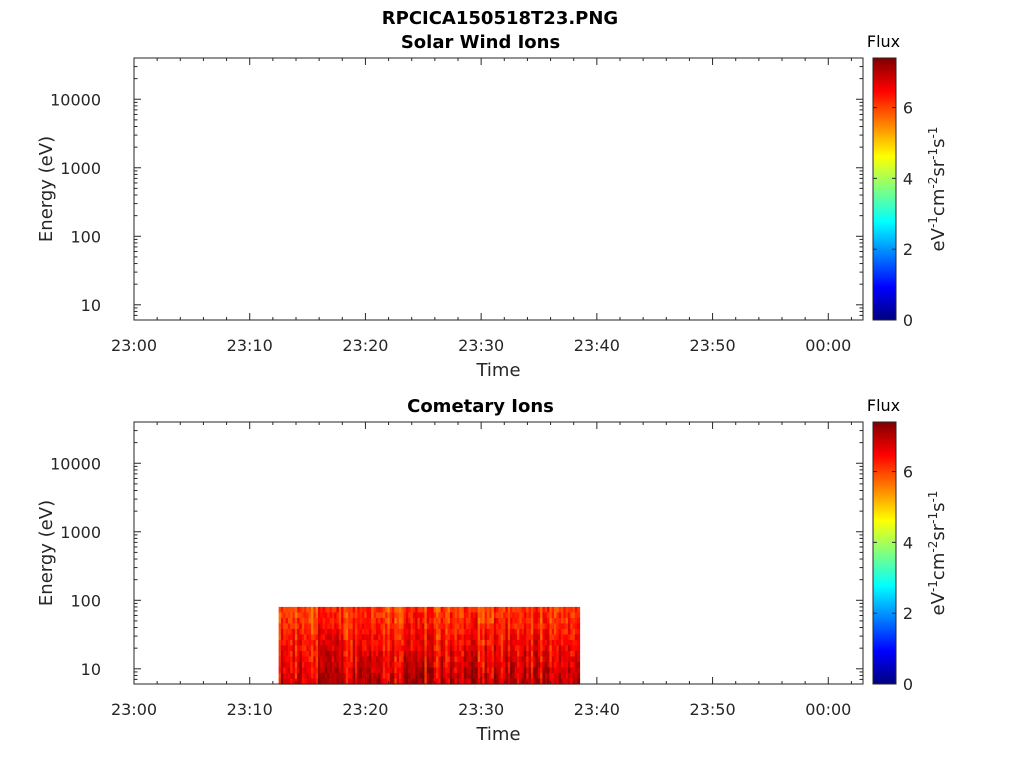 The height and width of the screenshot is (768, 1024). I want to click on unit-exponent: -1, so click(933, 154).